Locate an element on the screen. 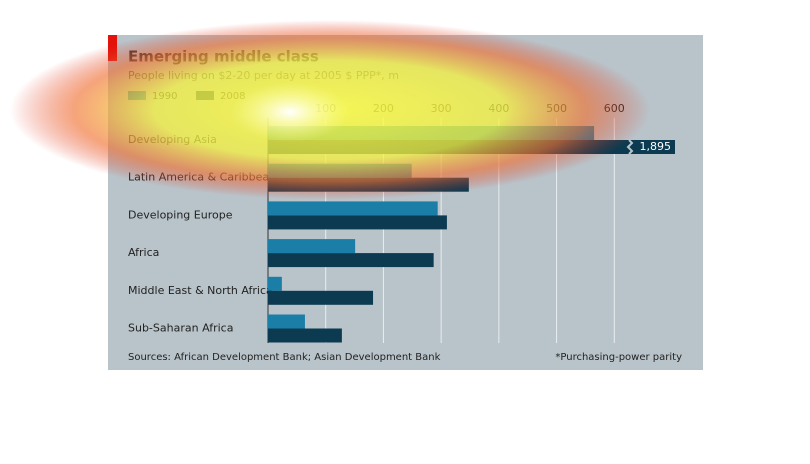 The width and height of the screenshot is (810, 464). chart-title: Emerging middle class is located at coordinates (223, 57).